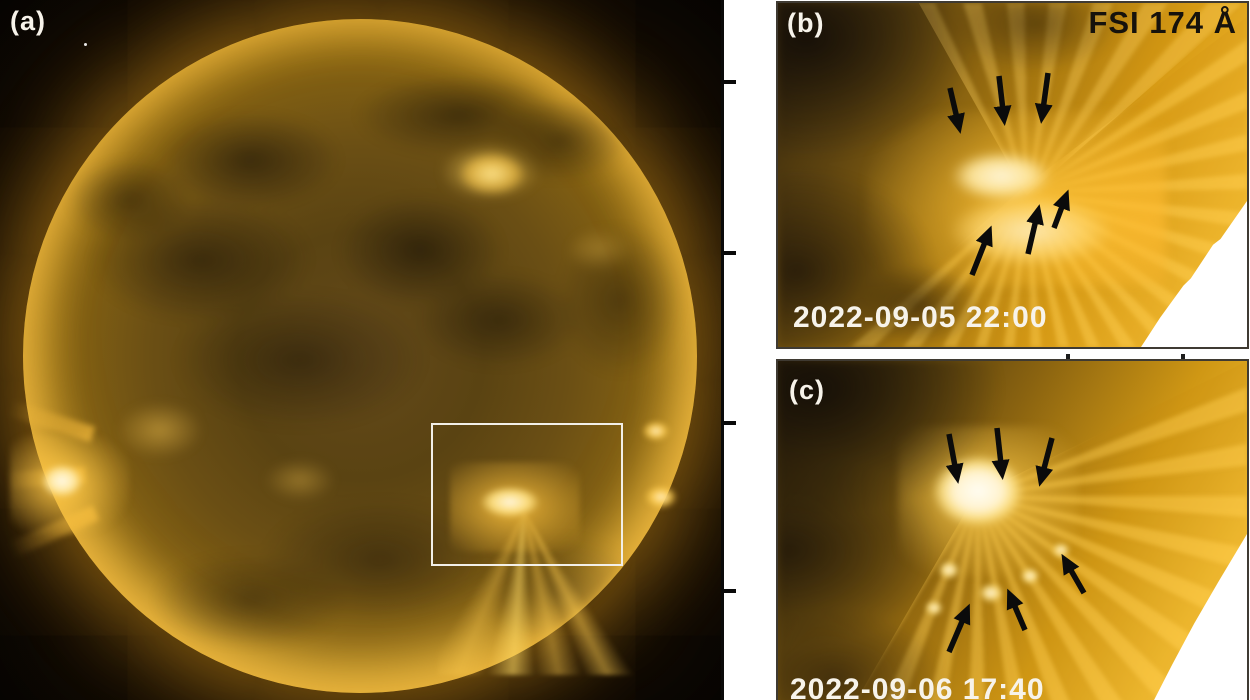 This screenshot has height=700, width=1250. Describe the element at coordinates (492, 174) in the screenshot. I see `active-region-top` at that location.